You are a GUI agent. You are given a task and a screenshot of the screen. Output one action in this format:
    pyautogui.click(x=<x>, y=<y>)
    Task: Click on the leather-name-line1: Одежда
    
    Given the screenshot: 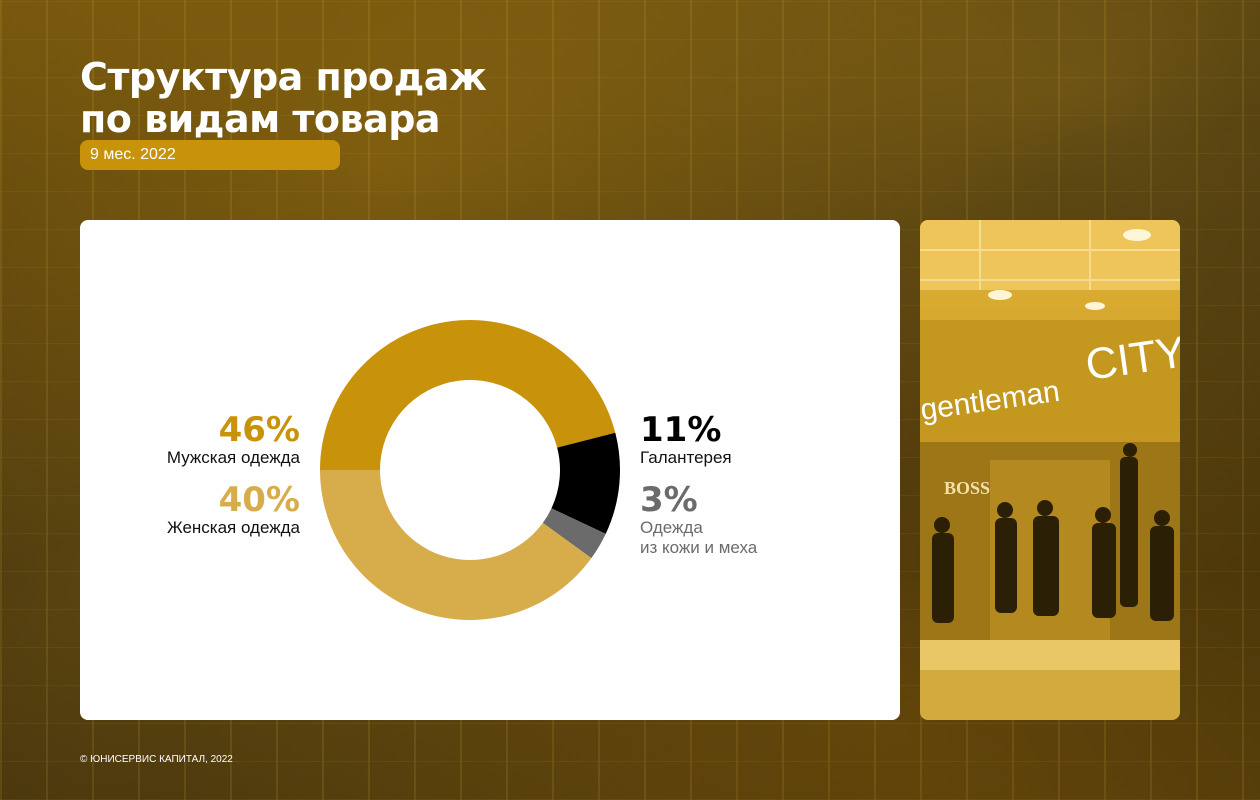 What is the action you would take?
    pyautogui.click(x=671, y=527)
    